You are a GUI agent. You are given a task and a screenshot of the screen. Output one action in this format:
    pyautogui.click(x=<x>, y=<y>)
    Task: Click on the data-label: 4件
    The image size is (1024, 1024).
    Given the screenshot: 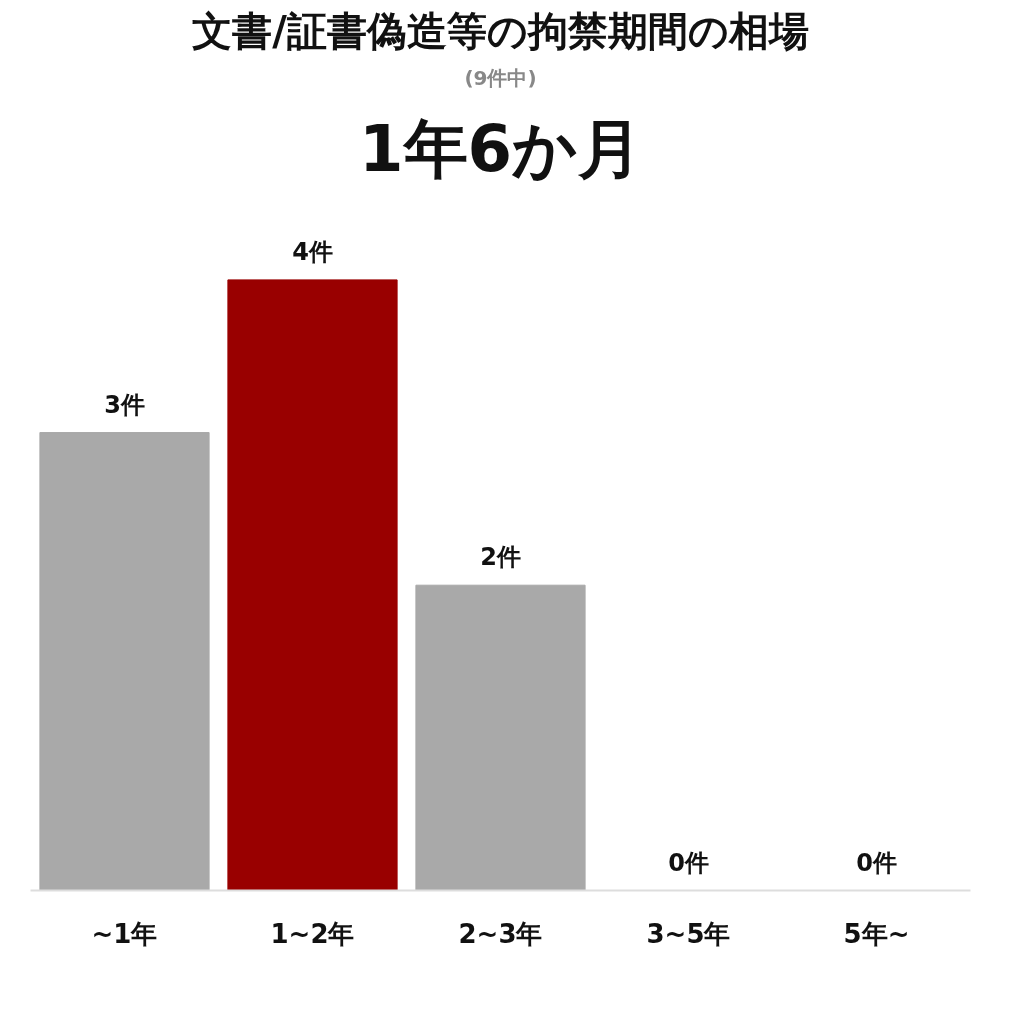 What is the action you would take?
    pyautogui.click(x=312, y=251)
    